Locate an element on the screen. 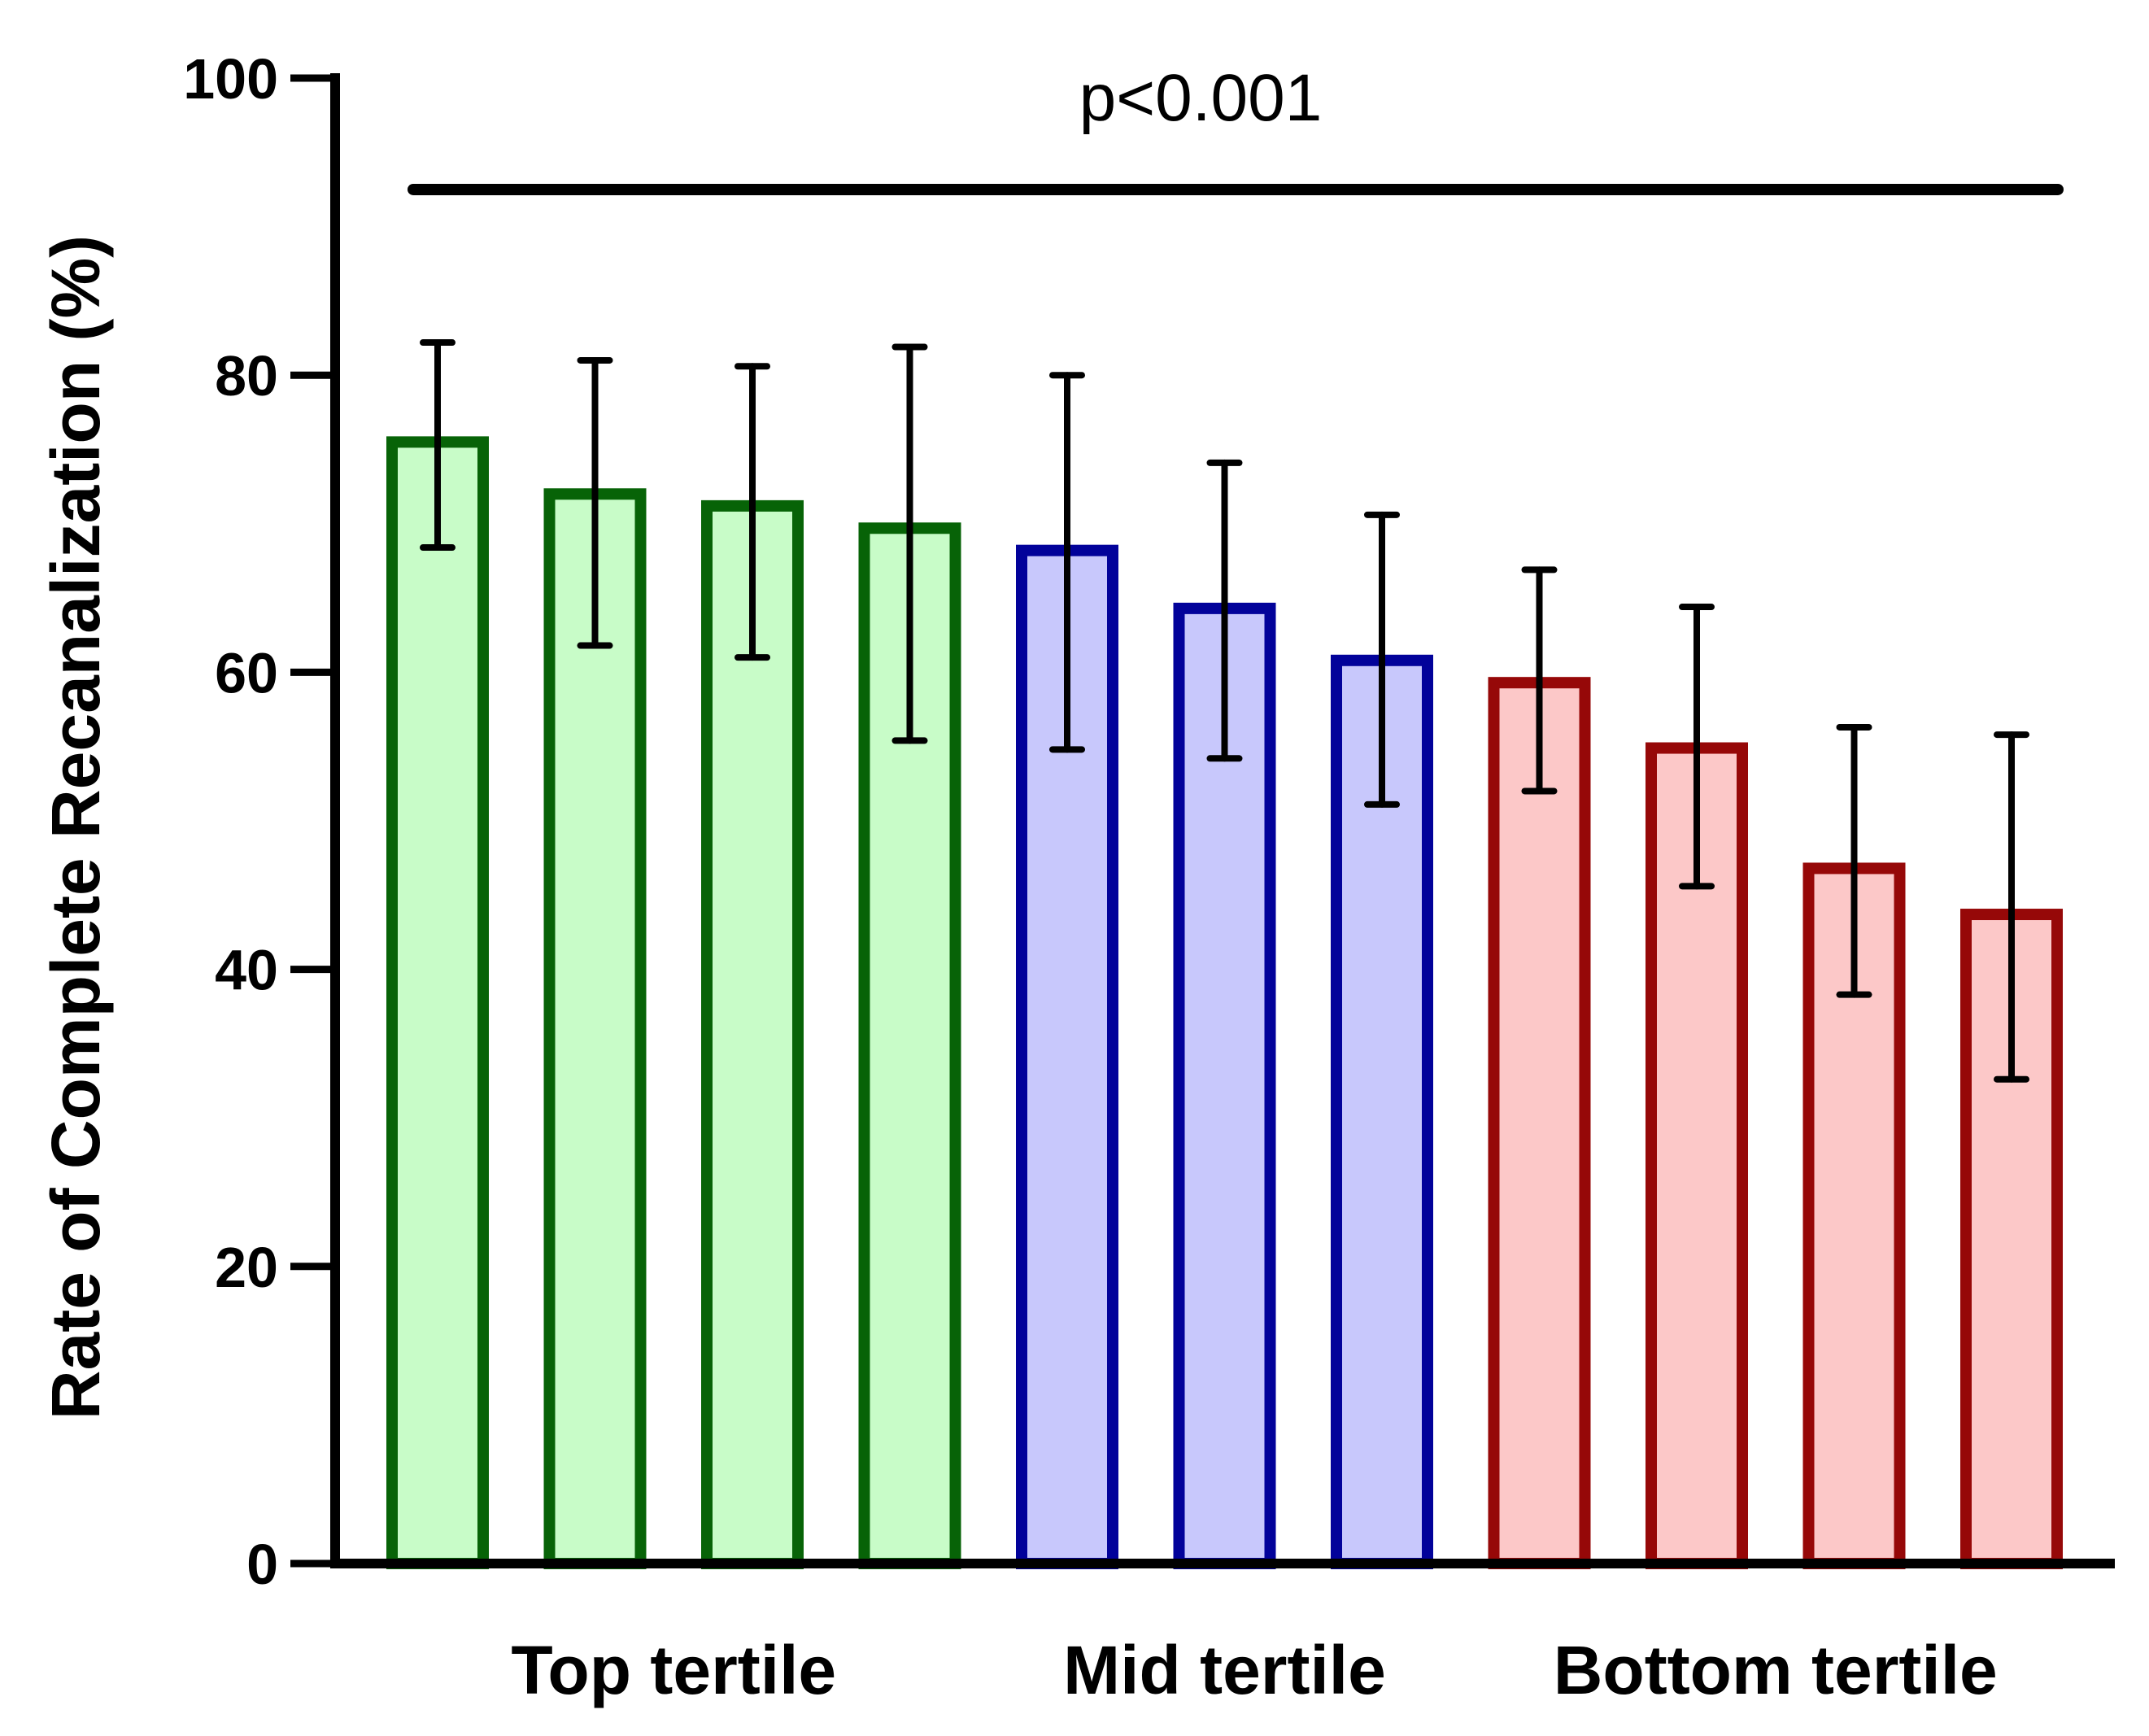 The height and width of the screenshot is (1736, 2149). y-tick-label: 20 is located at coordinates (246, 1267).